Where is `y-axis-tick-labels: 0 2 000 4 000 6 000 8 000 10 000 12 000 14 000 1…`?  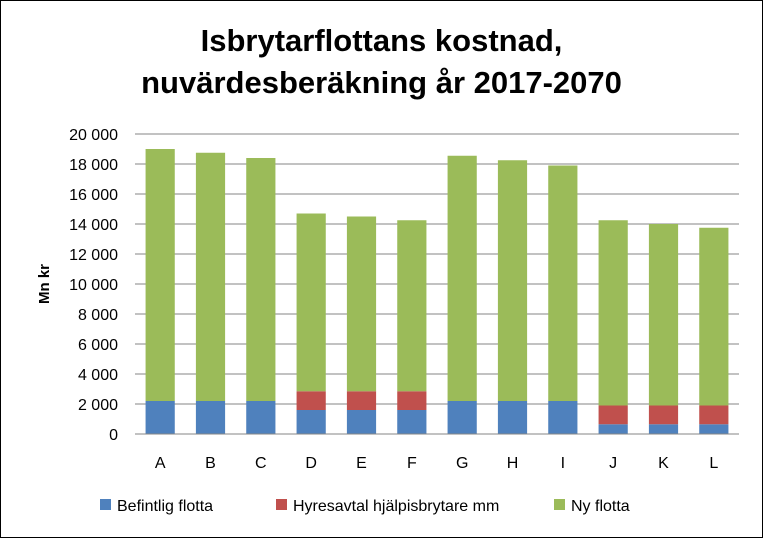 y-axis-tick-labels: 0 2 000 4 000 6 000 8 000 10 000 12 000 14 000 1… is located at coordinates (93, 285).